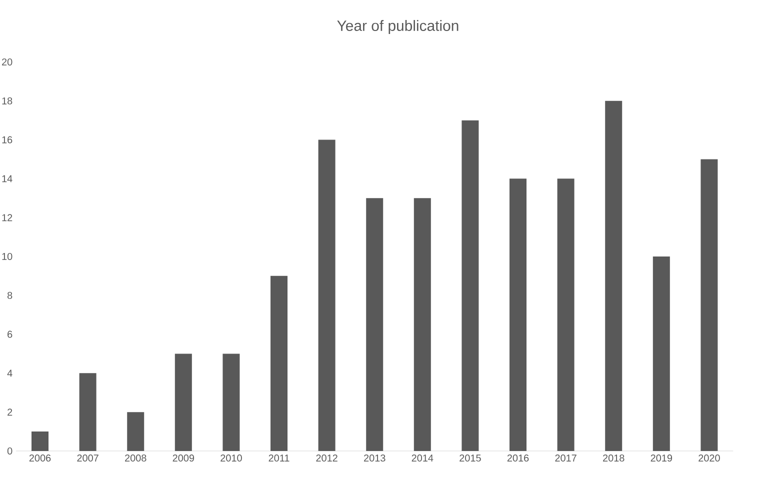 This screenshot has height=490, width=765. Describe the element at coordinates (9, 373) in the screenshot. I see `y-tick-label: 4` at that location.